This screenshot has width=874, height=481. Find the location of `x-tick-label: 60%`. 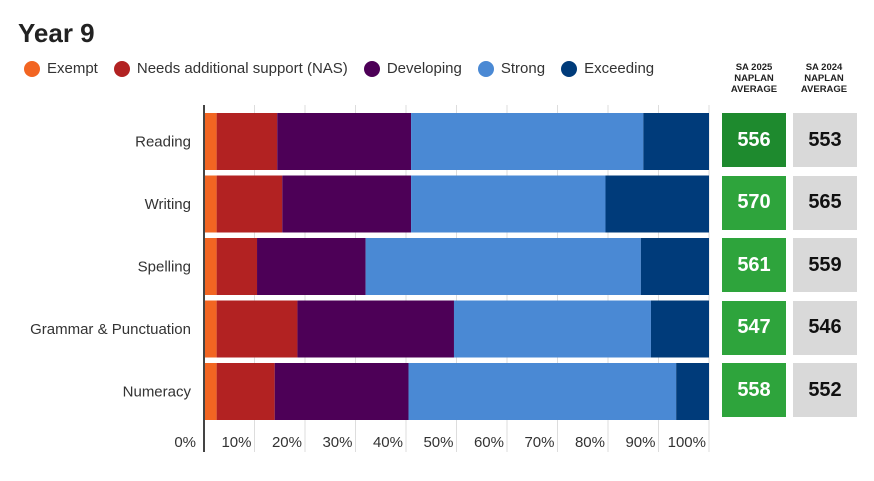

x-tick-label: 60% is located at coordinates (489, 442).